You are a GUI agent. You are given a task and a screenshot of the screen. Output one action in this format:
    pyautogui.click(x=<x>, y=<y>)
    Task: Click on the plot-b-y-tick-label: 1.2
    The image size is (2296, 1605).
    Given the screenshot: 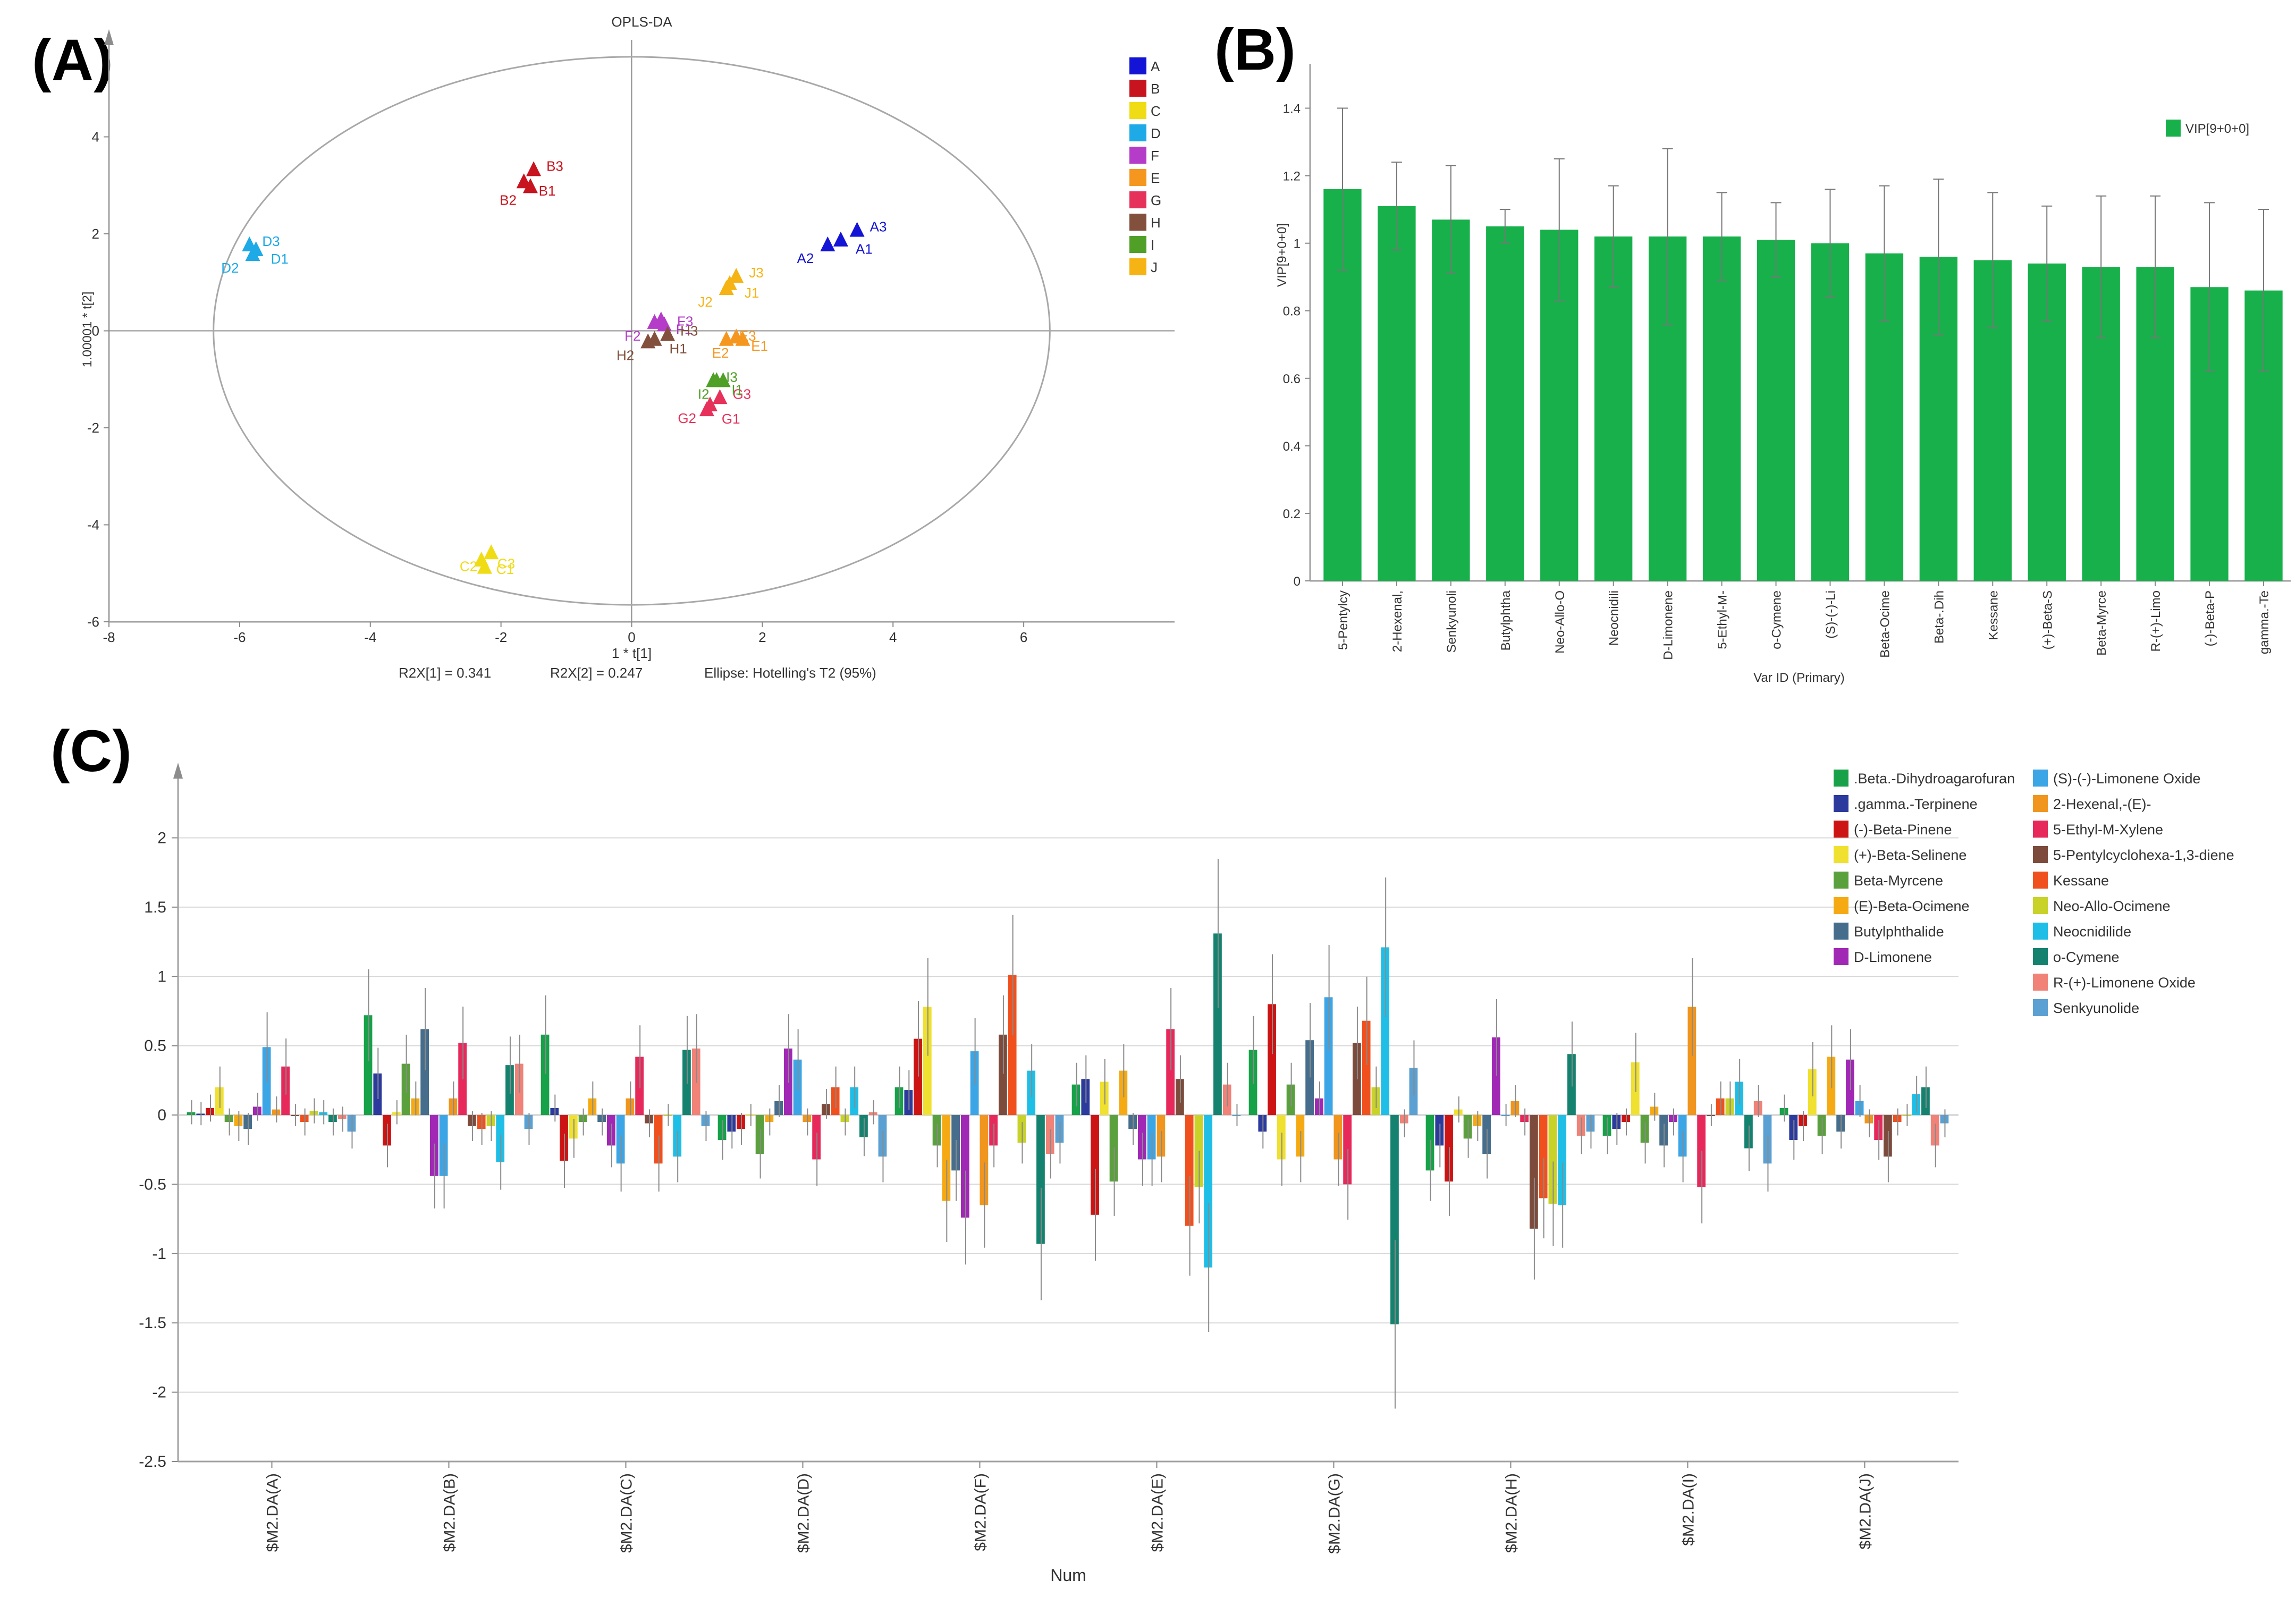 What is the action you would take?
    pyautogui.click(x=1292, y=177)
    